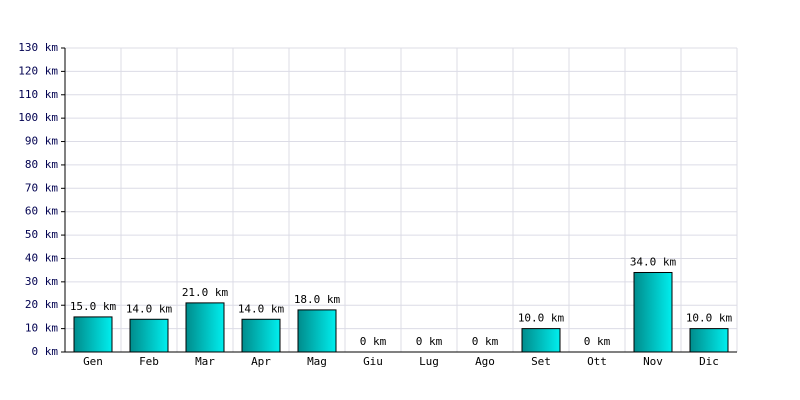 The width and height of the screenshot is (800, 400). What do you see at coordinates (41, 234) in the screenshot?
I see `y-tick-label: 50 km` at bounding box center [41, 234].